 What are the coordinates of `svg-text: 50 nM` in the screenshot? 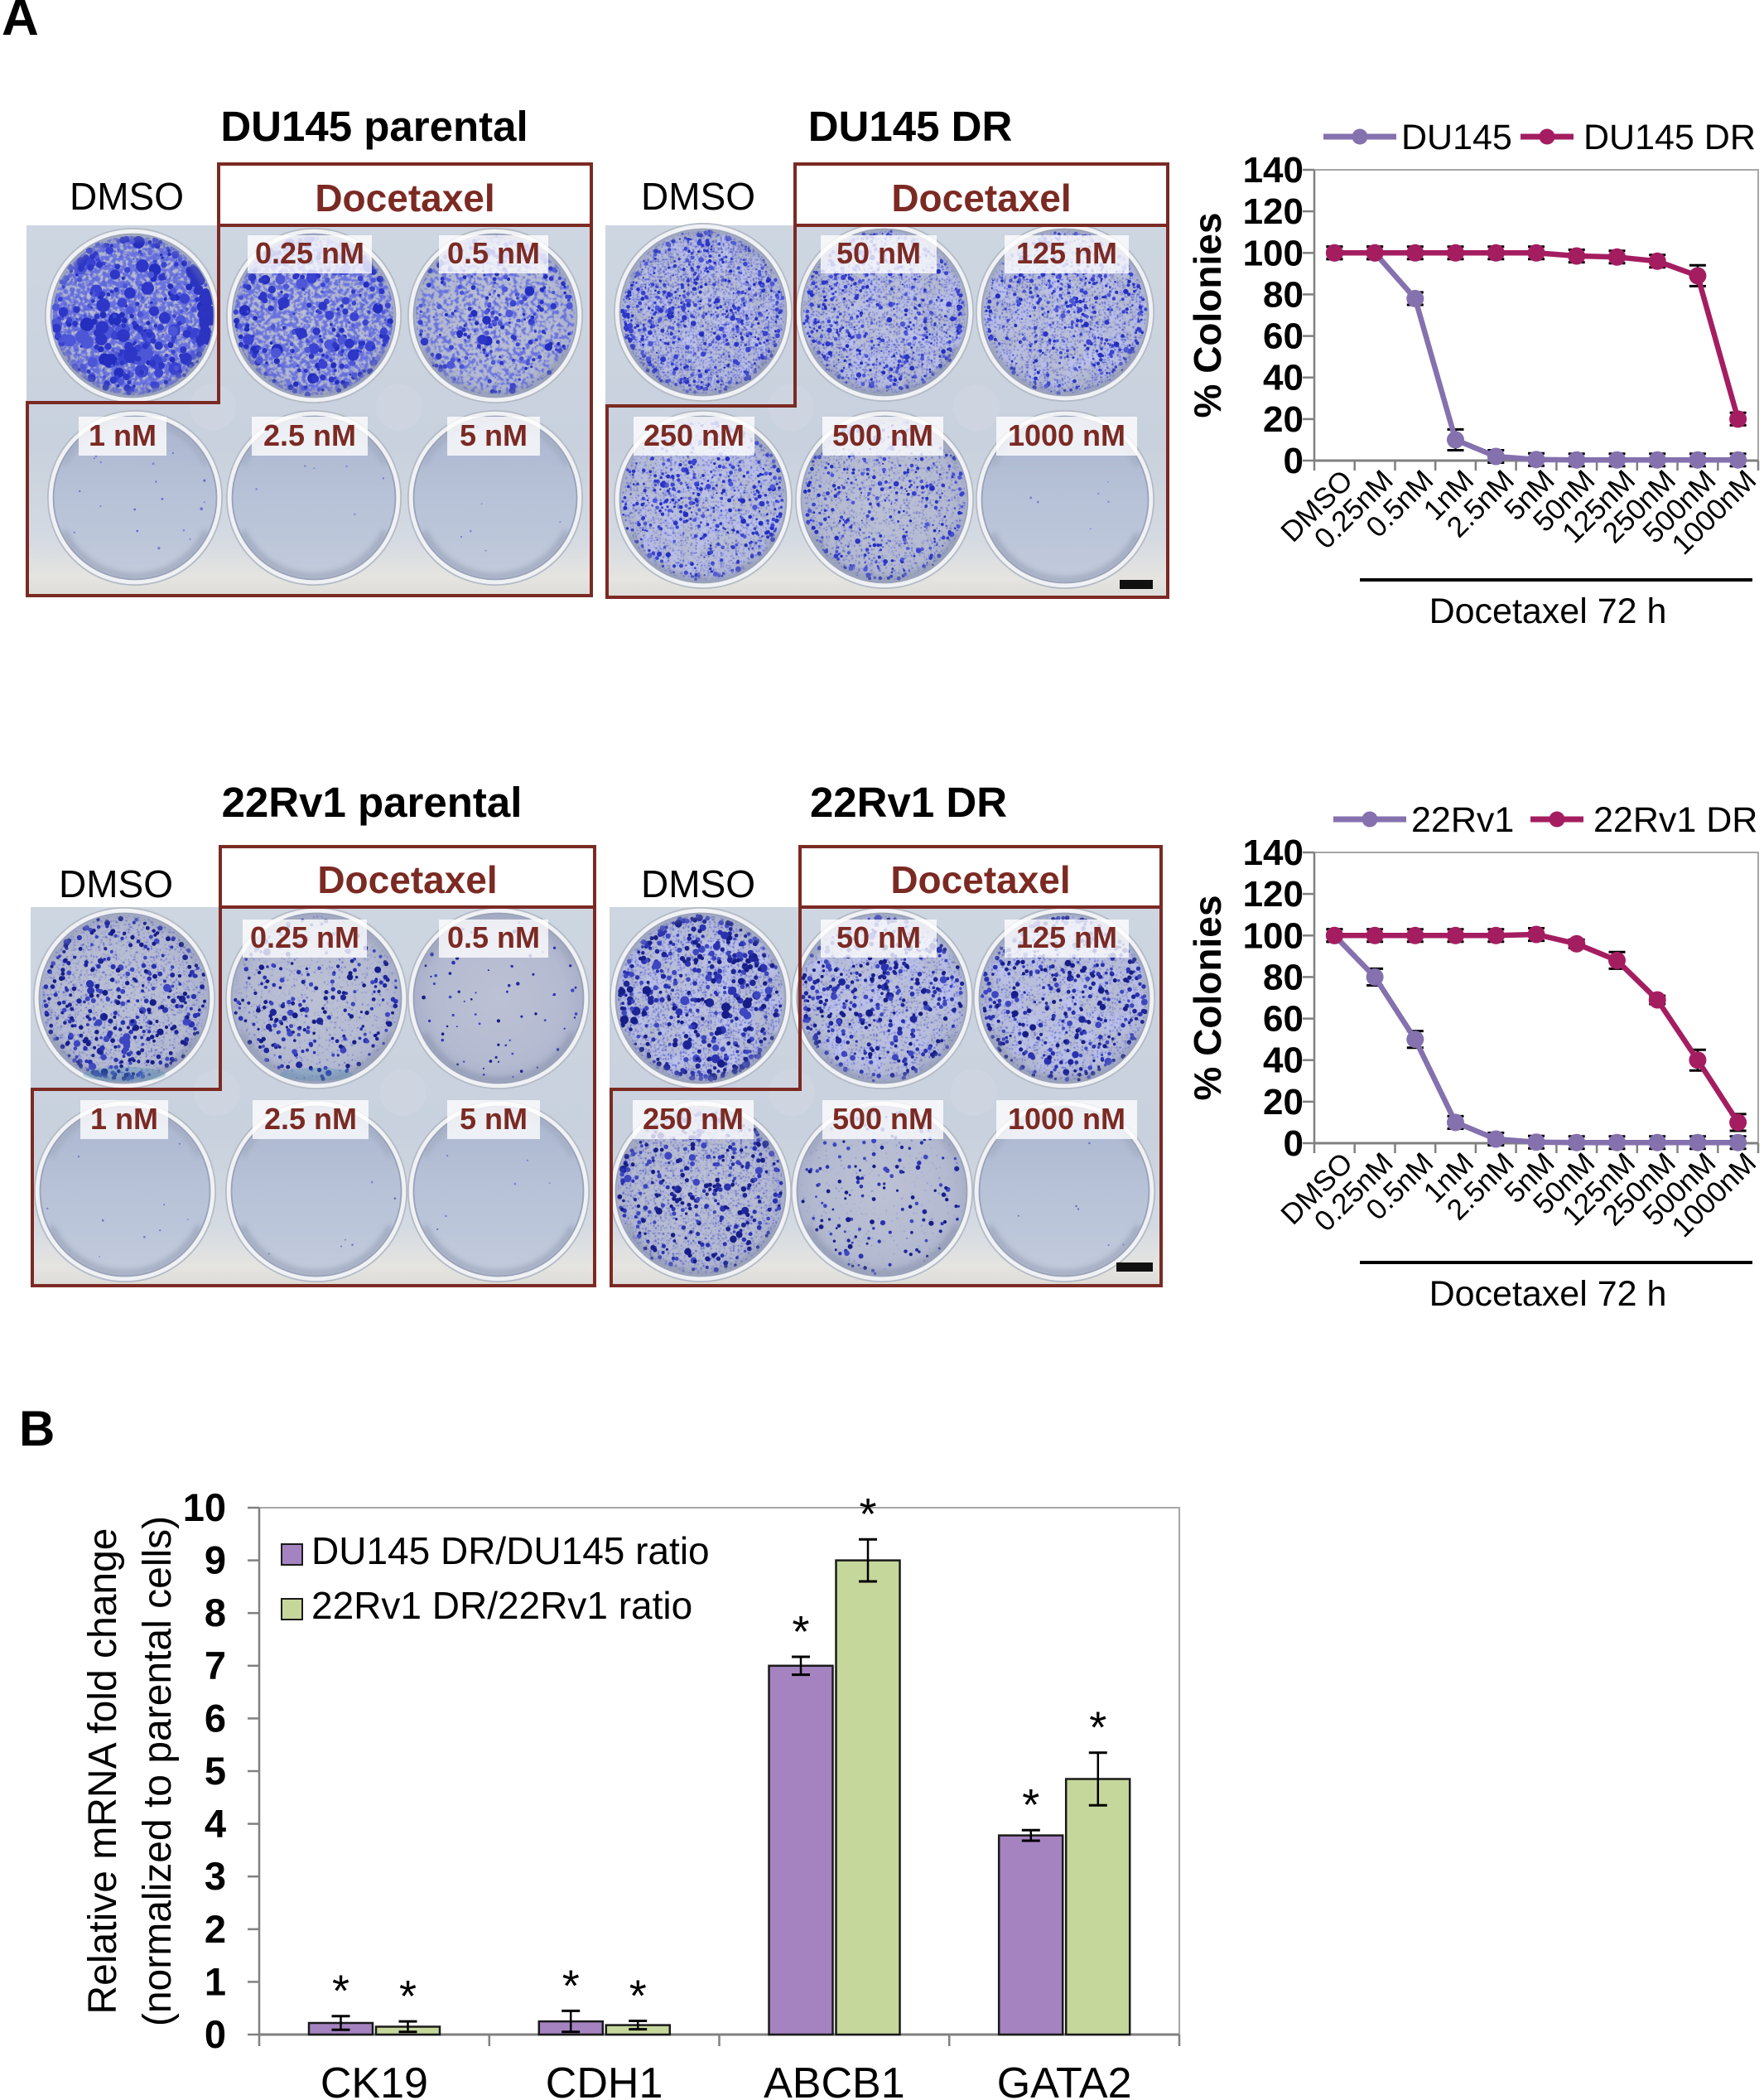 It's located at (878, 253).